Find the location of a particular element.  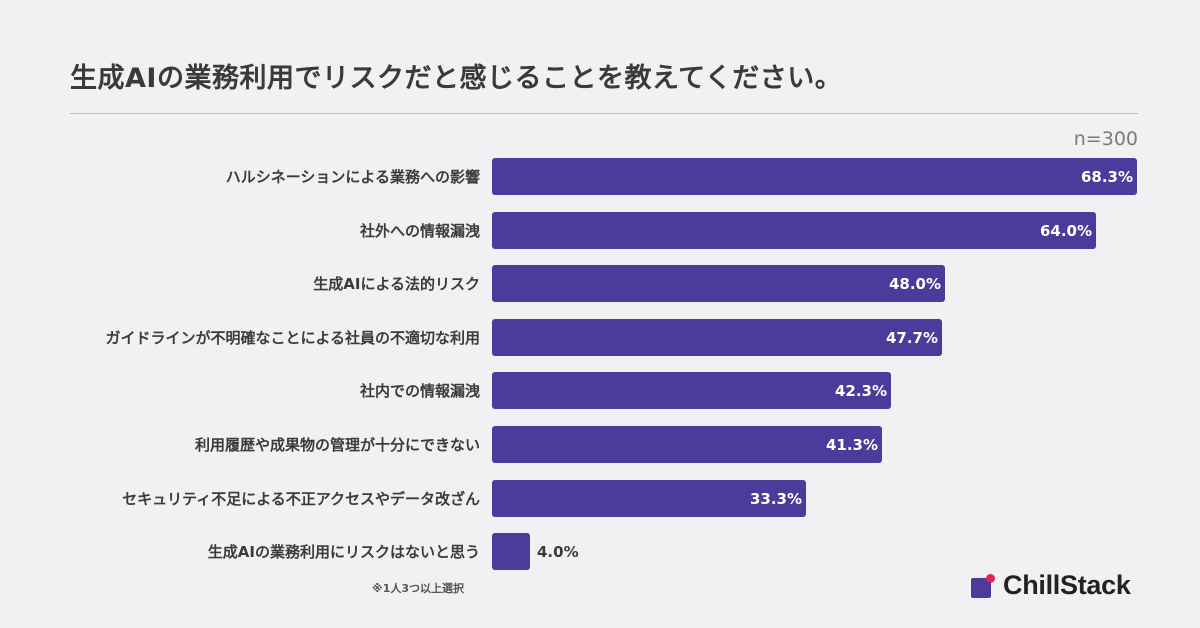

data-label: 48.0% is located at coordinates (914, 283).